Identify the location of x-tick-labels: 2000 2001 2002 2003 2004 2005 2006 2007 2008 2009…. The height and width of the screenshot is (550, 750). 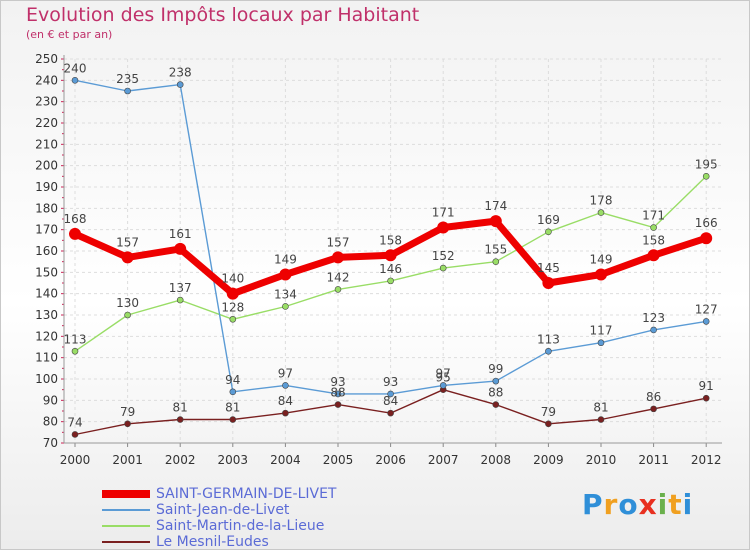
(391, 460).